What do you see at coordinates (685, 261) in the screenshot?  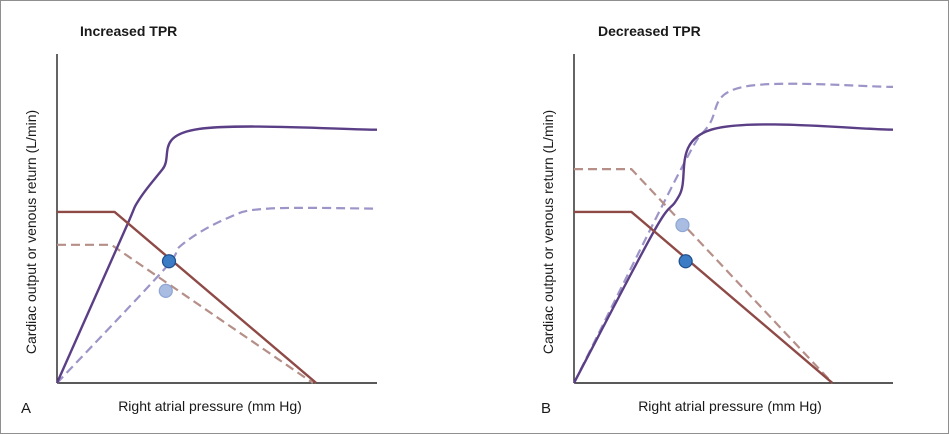 I see `panel-b-equilibrium-point` at bounding box center [685, 261].